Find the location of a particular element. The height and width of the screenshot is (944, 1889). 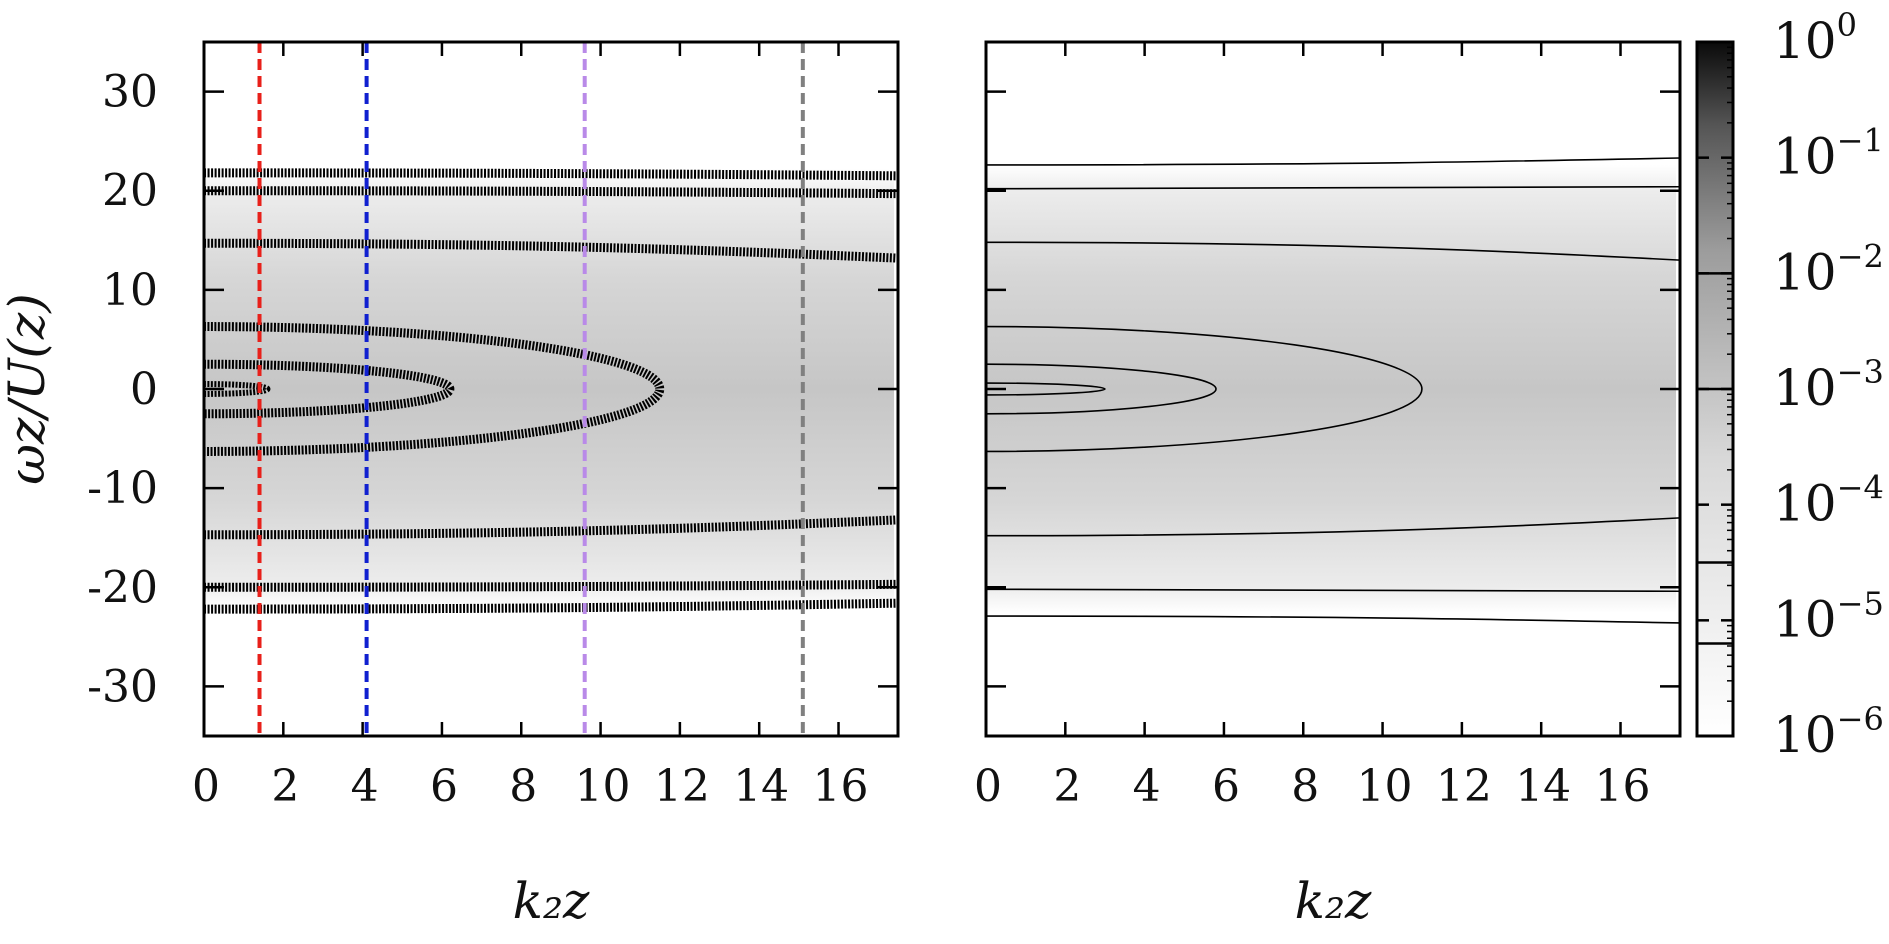

y-tick-label: -20 is located at coordinates (122, 587).